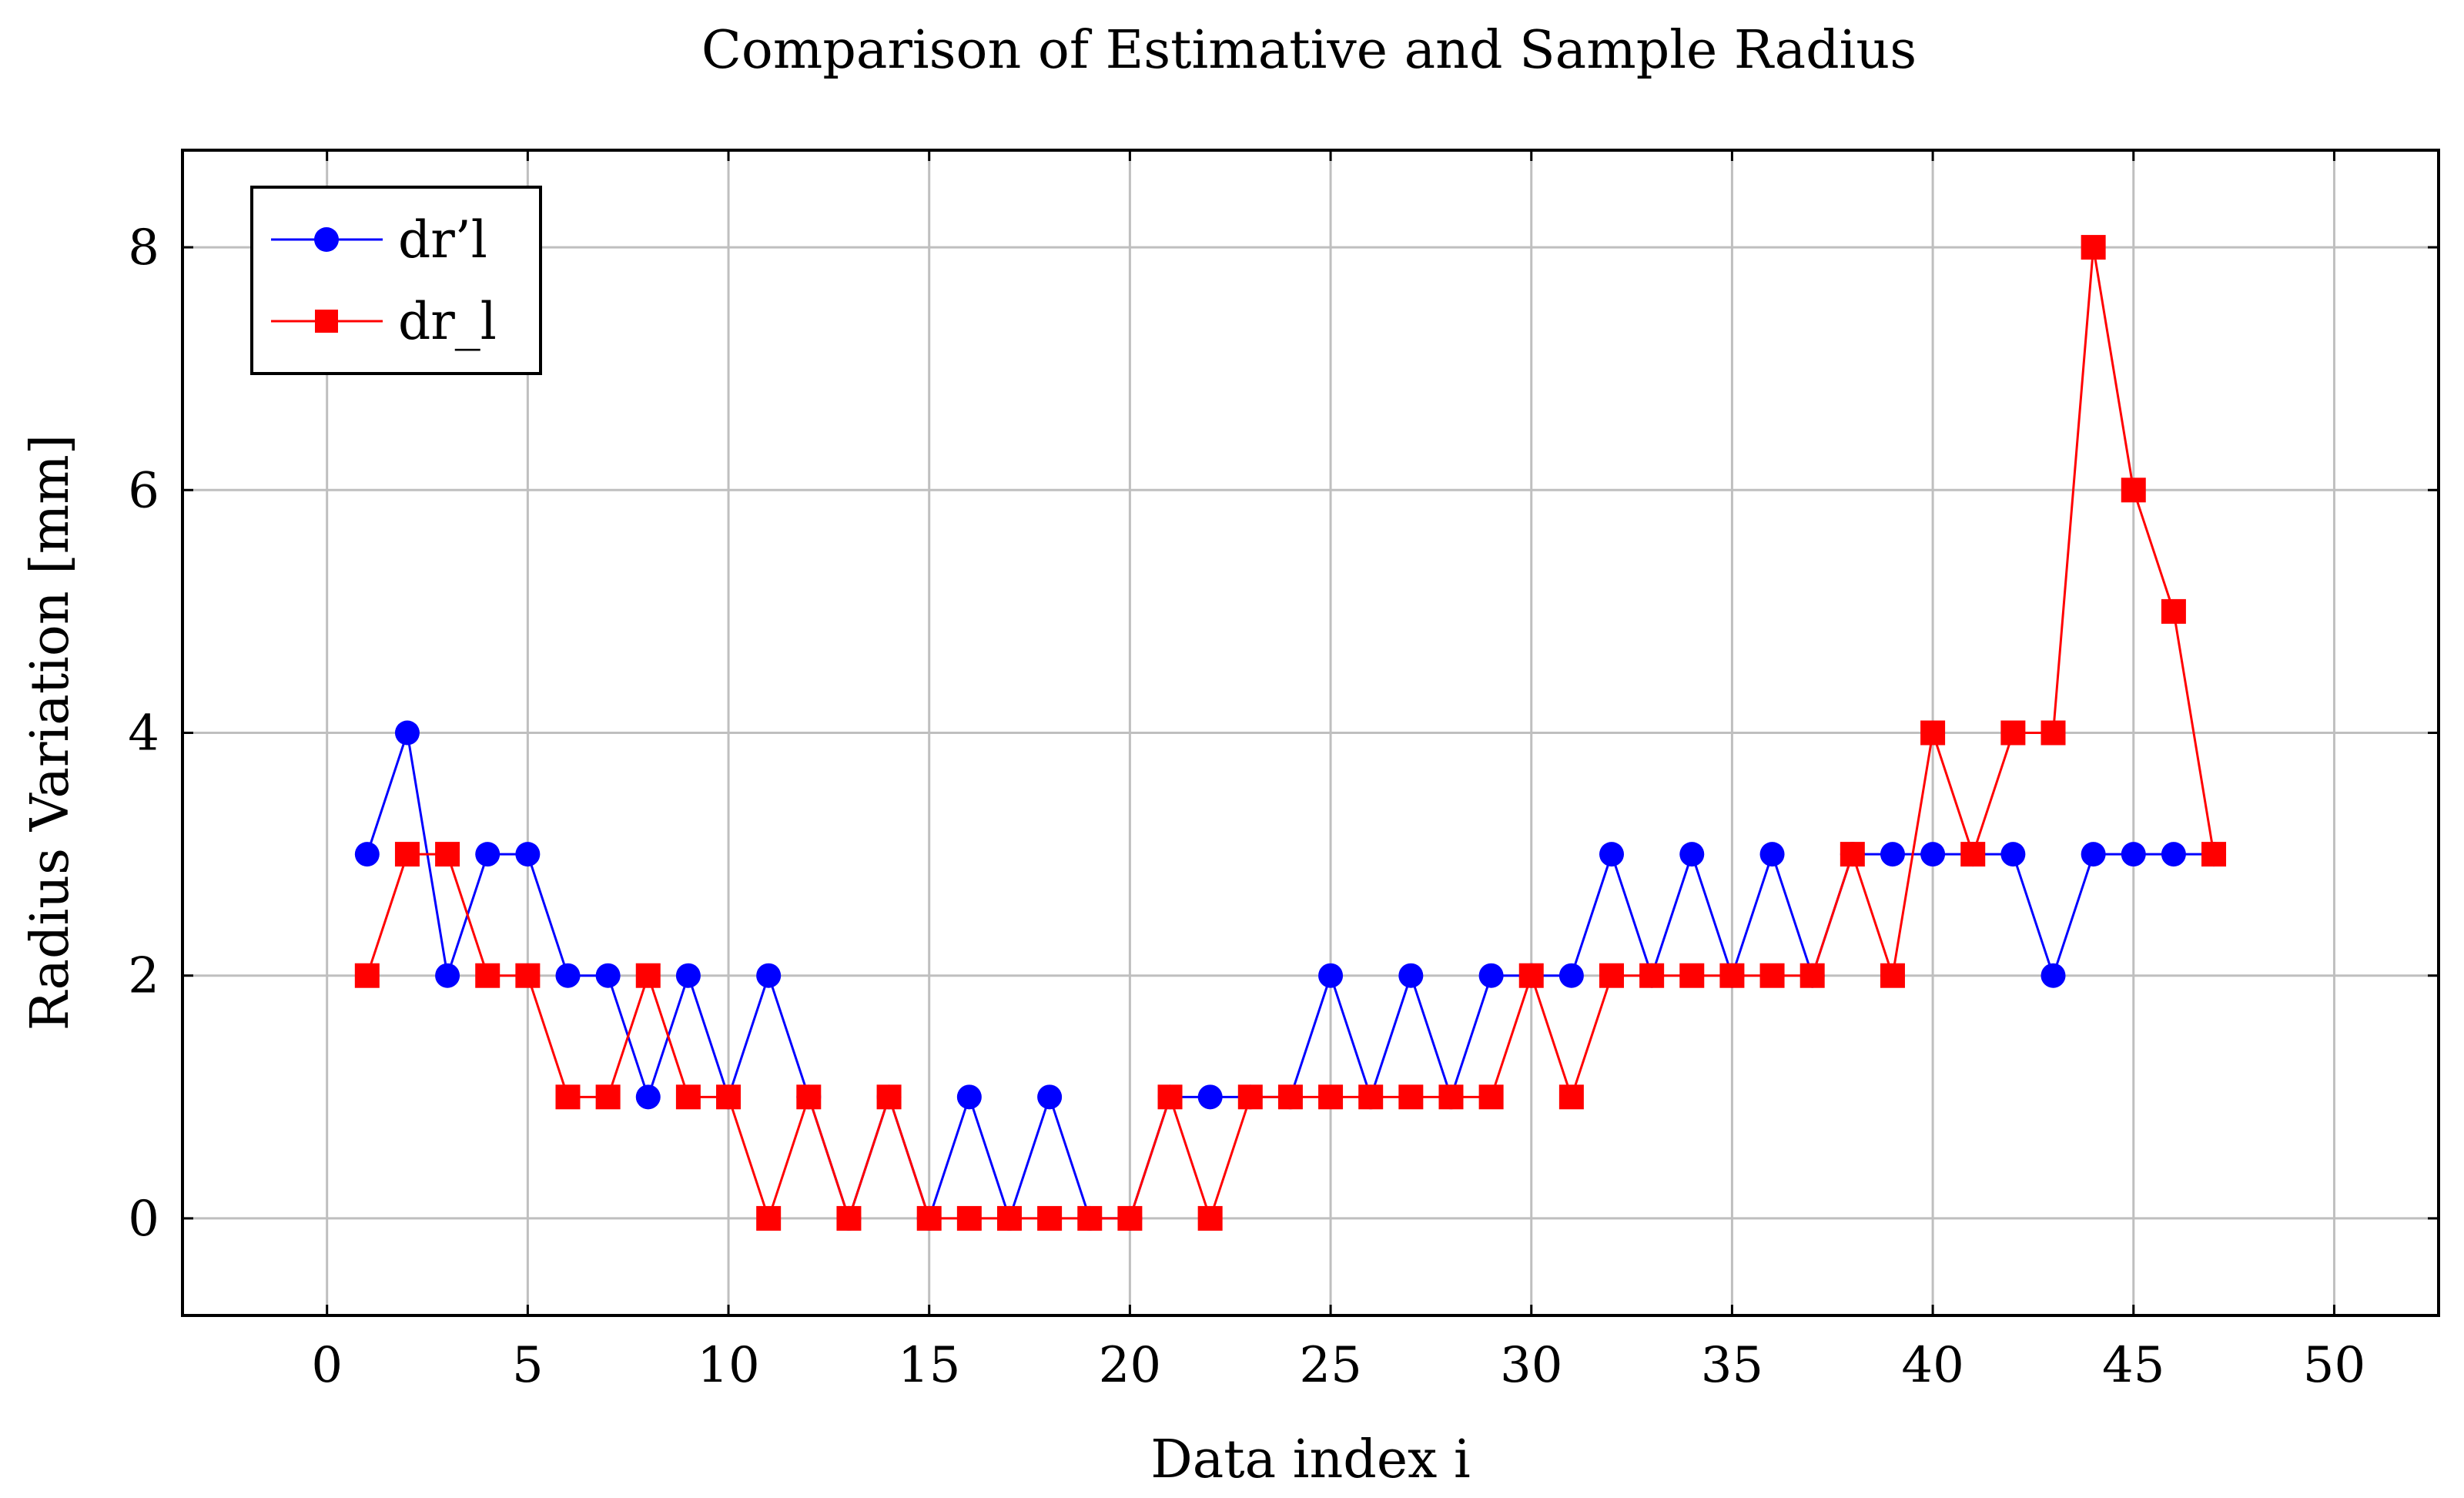 The width and height of the screenshot is (2464, 1498). Describe the element at coordinates (528, 1365) in the screenshot. I see `x-tick-label: 5` at that location.